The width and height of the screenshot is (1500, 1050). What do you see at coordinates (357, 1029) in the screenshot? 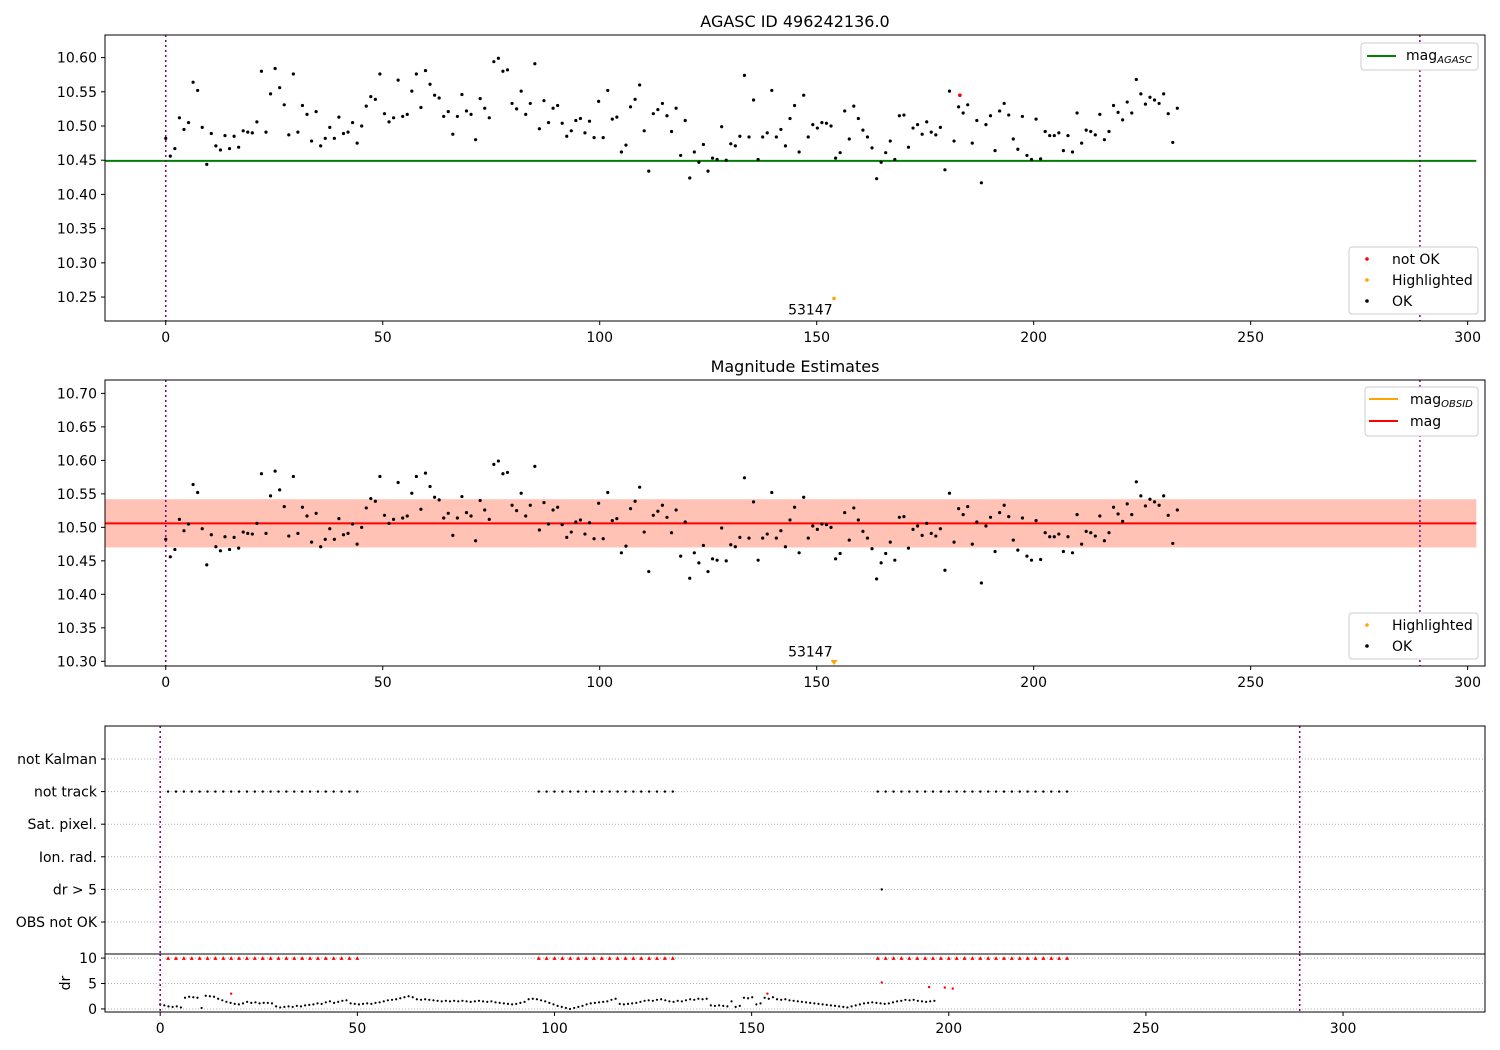
I see `x-tick-label: 50` at bounding box center [357, 1029].